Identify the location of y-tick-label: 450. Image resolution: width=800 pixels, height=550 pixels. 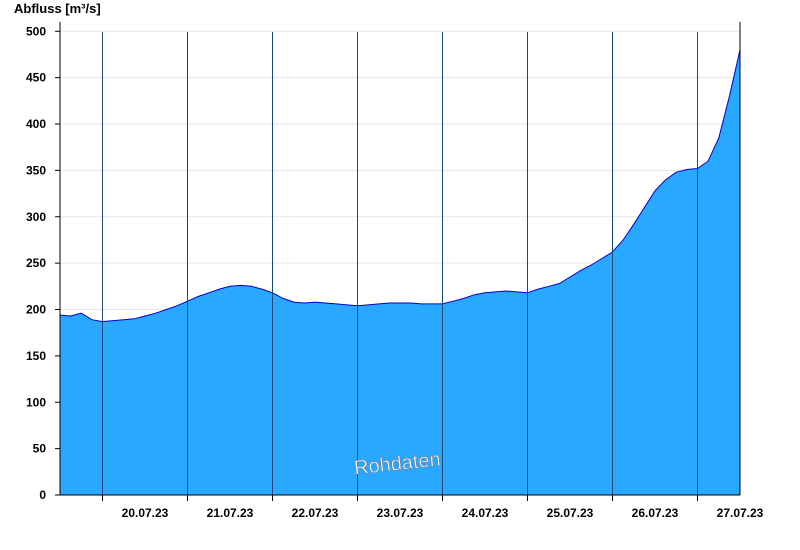
(36, 78).